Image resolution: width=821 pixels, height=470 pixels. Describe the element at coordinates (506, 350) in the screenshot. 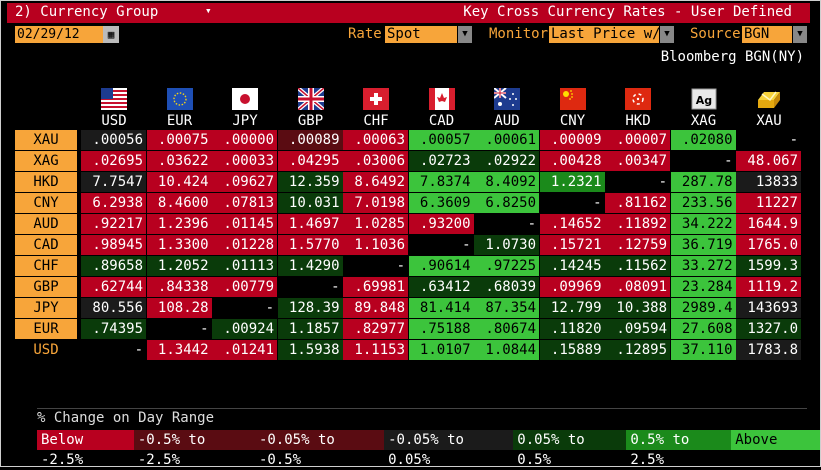

I see `rate-cell-usd-aud: 1.0844` at that location.